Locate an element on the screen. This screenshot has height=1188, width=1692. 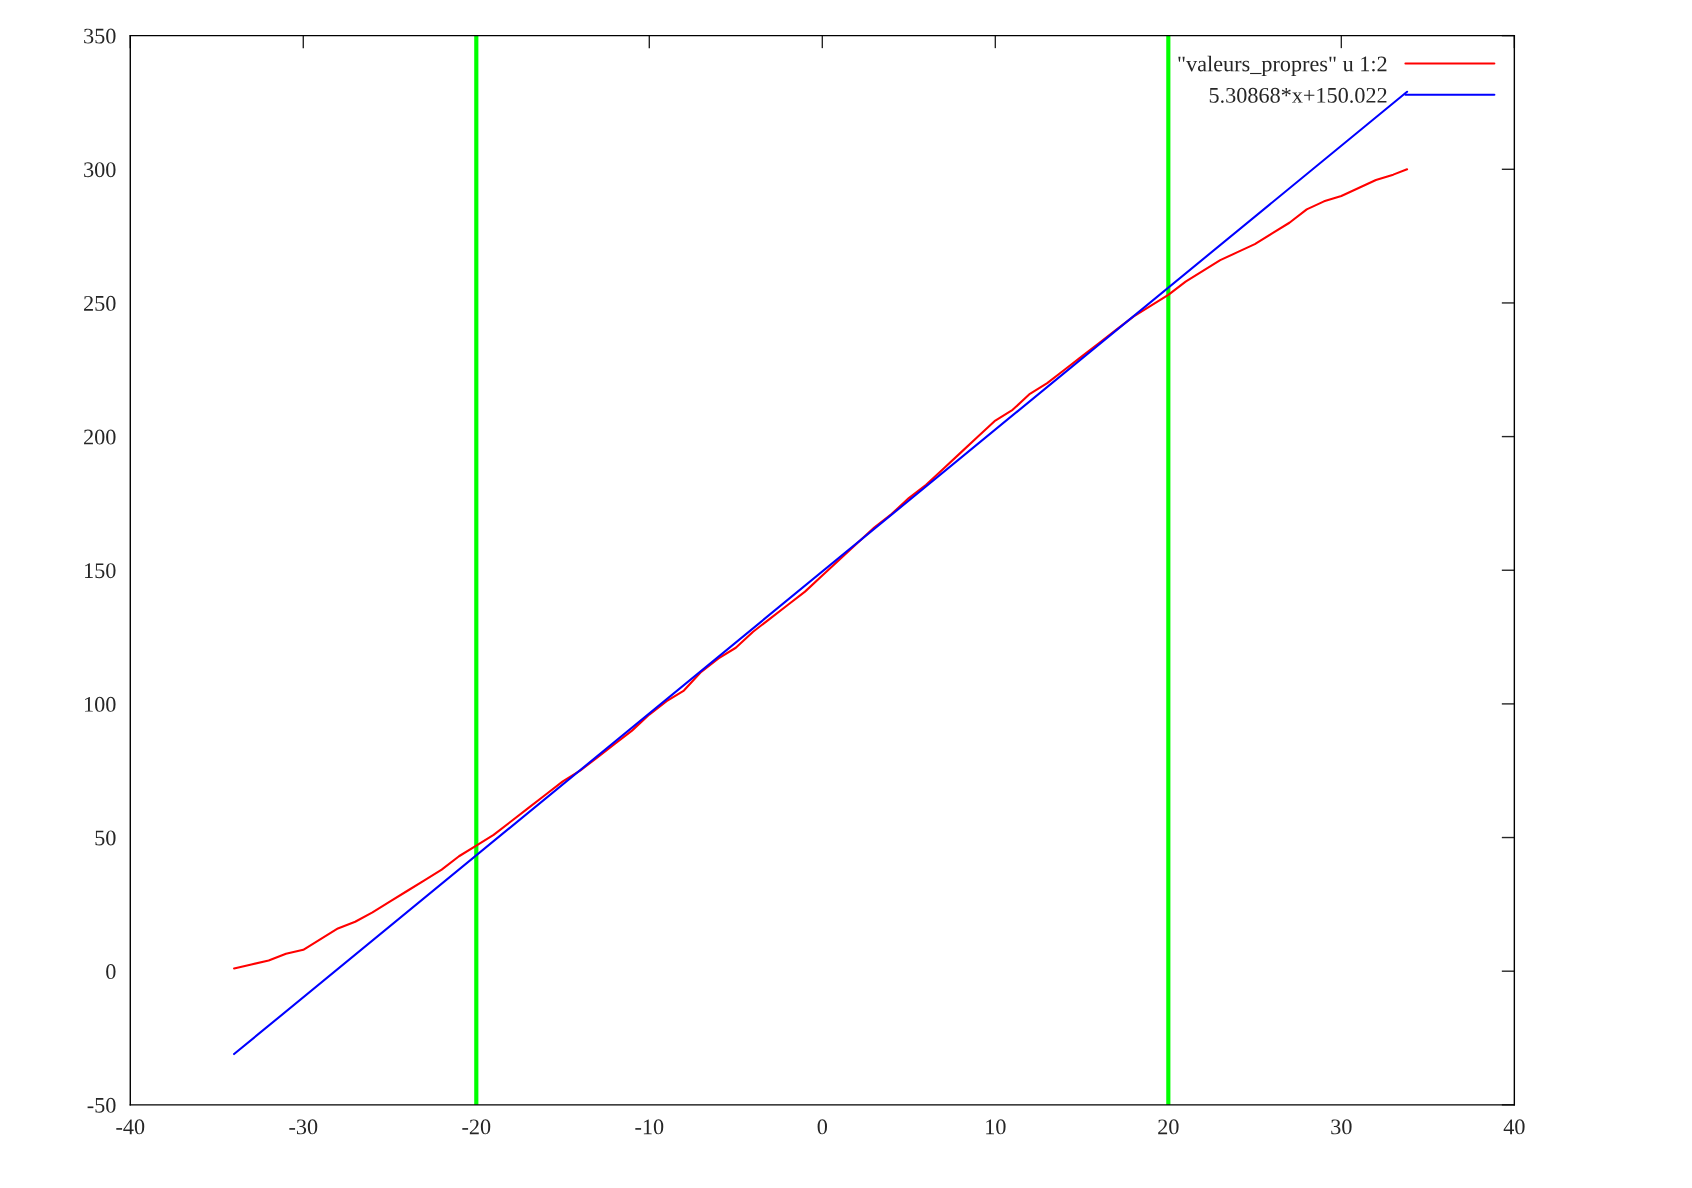
x-tick-label: -10 is located at coordinates (649, 1127).